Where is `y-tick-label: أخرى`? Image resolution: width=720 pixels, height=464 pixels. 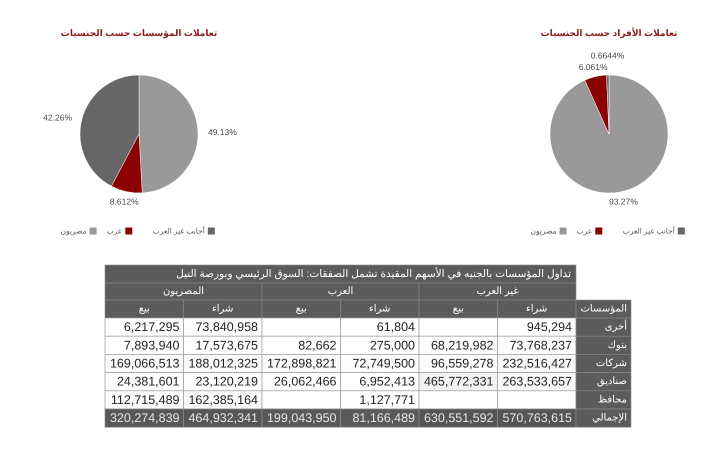 y-tick-label: أخرى is located at coordinates (616, 326).